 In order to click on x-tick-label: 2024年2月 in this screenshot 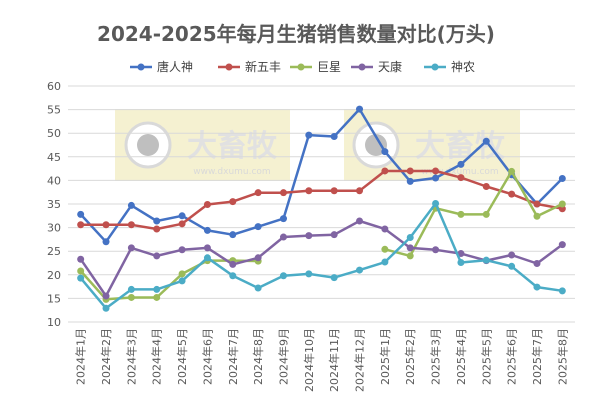, I will do `click(106, 356)`.